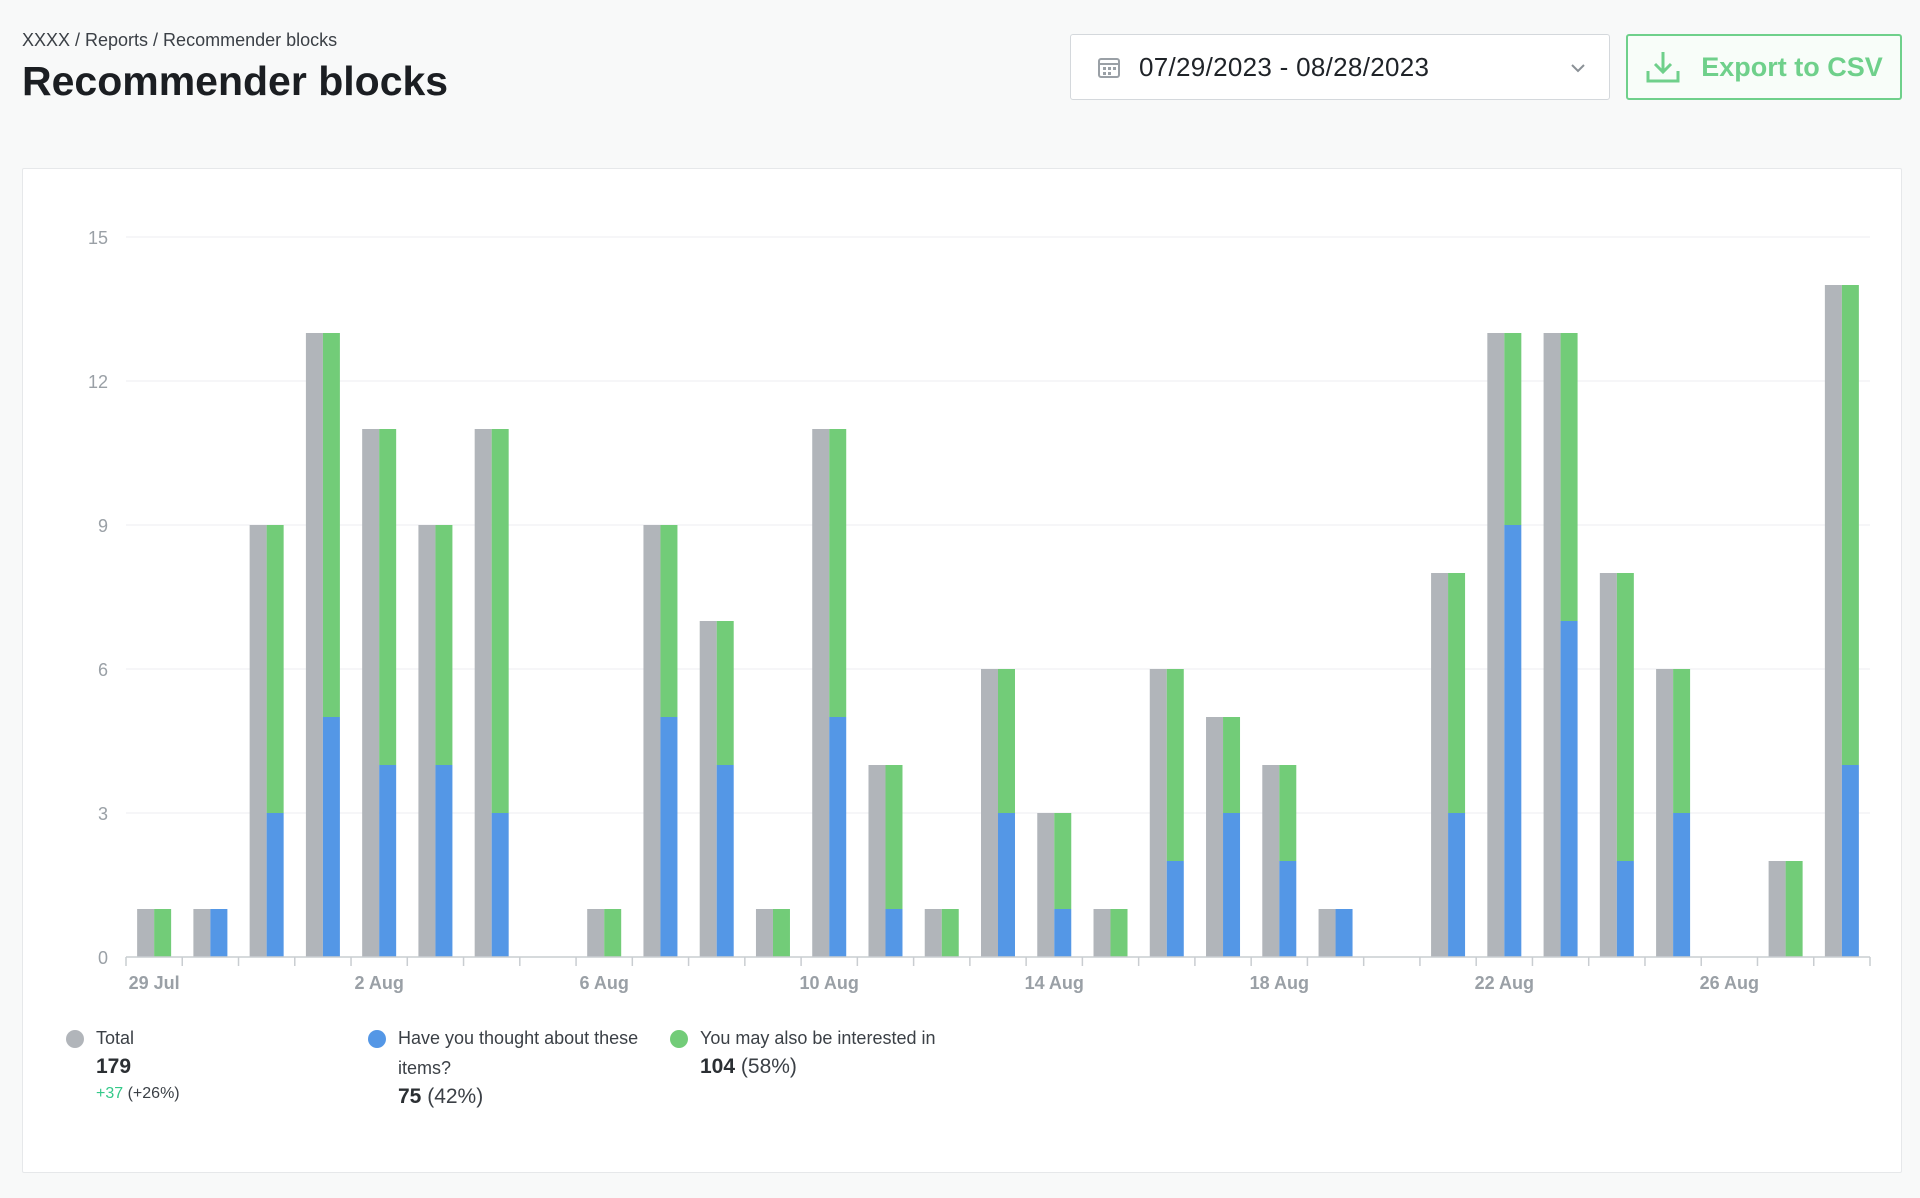  What do you see at coordinates (180, 40) in the screenshot?
I see `breadcrumb: XXXX / Reports / Recommender blocks` at bounding box center [180, 40].